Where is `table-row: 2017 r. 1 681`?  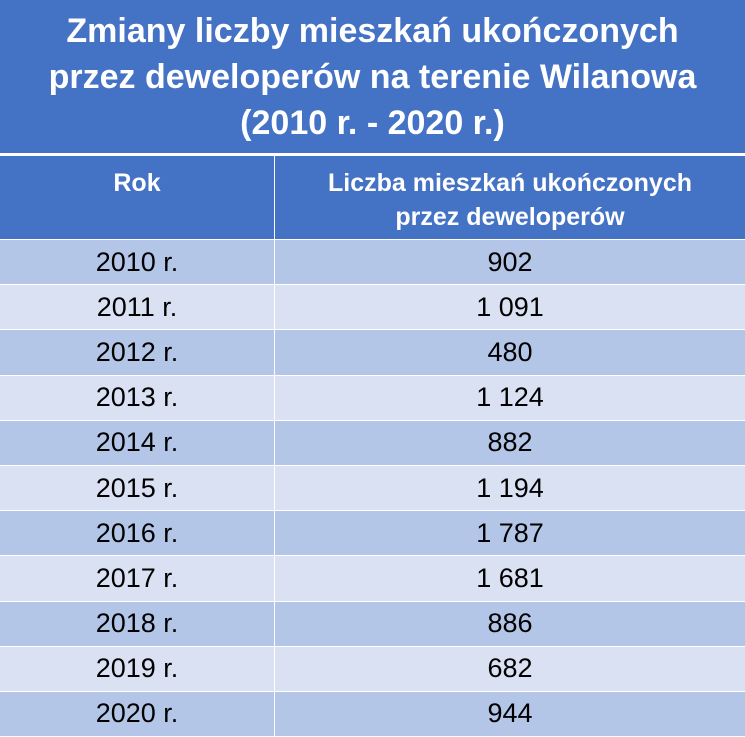
table-row: 2017 r. 1 681 is located at coordinates (372, 579).